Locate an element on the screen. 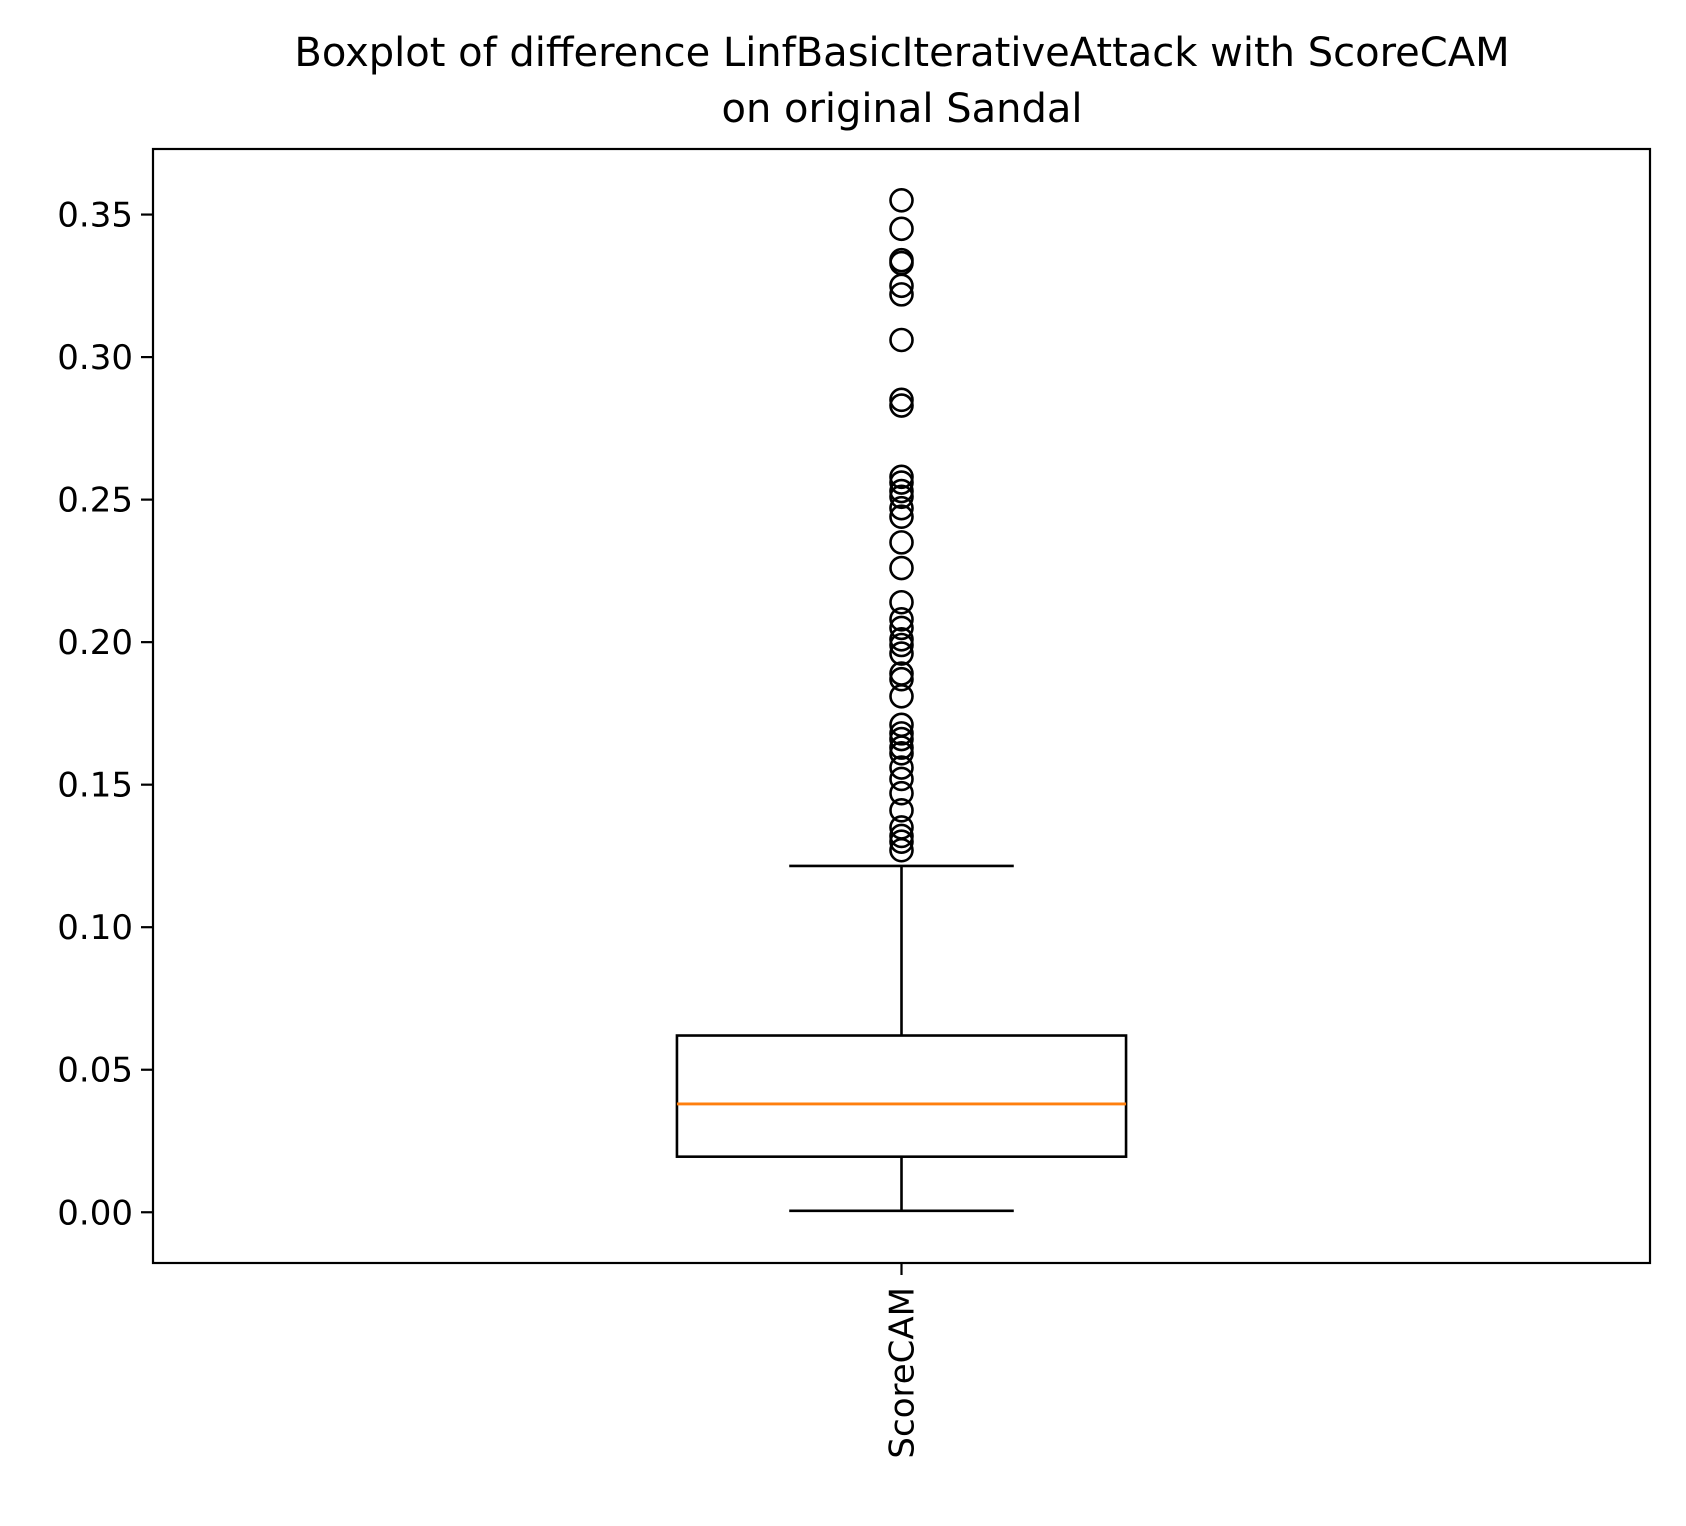  y-tick-label: 0.00 is located at coordinates (95, 1213).